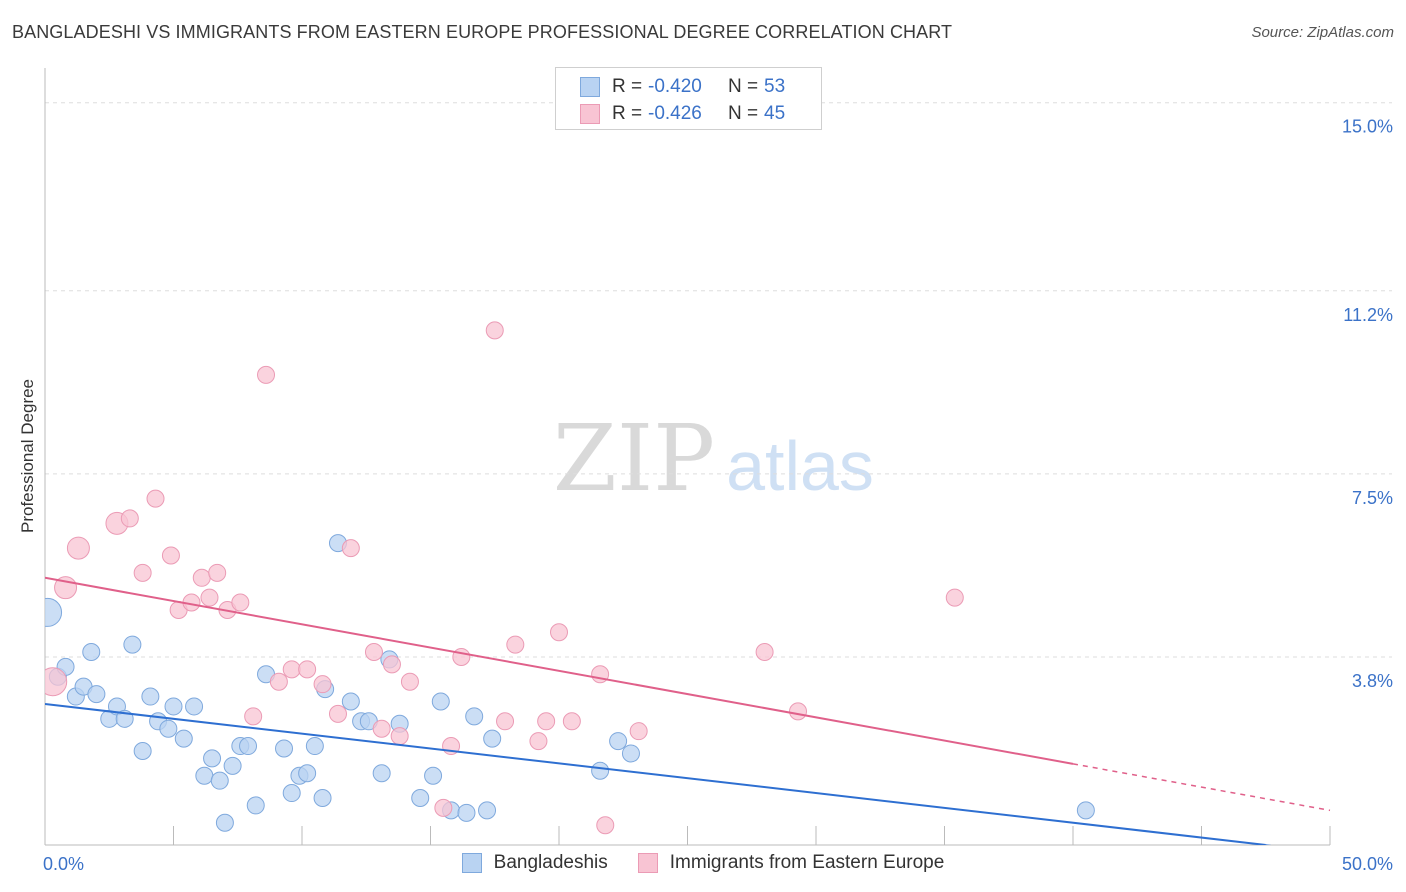 This screenshot has height=892, width=1406. What do you see at coordinates (63, 864) in the screenshot?
I see `x-tick-label: 0.0%` at bounding box center [63, 864].